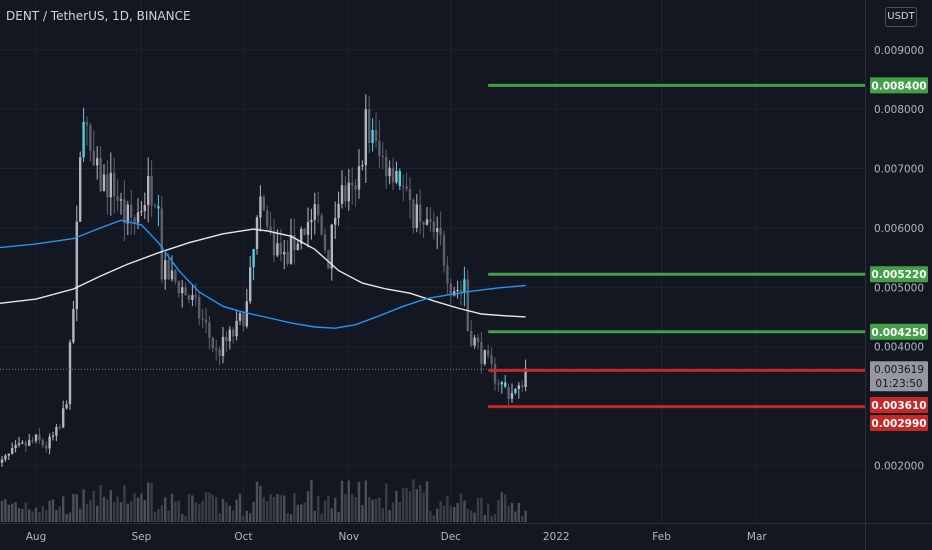 The width and height of the screenshot is (932, 550). I want to click on level-label-target-box, so click(899, 331).